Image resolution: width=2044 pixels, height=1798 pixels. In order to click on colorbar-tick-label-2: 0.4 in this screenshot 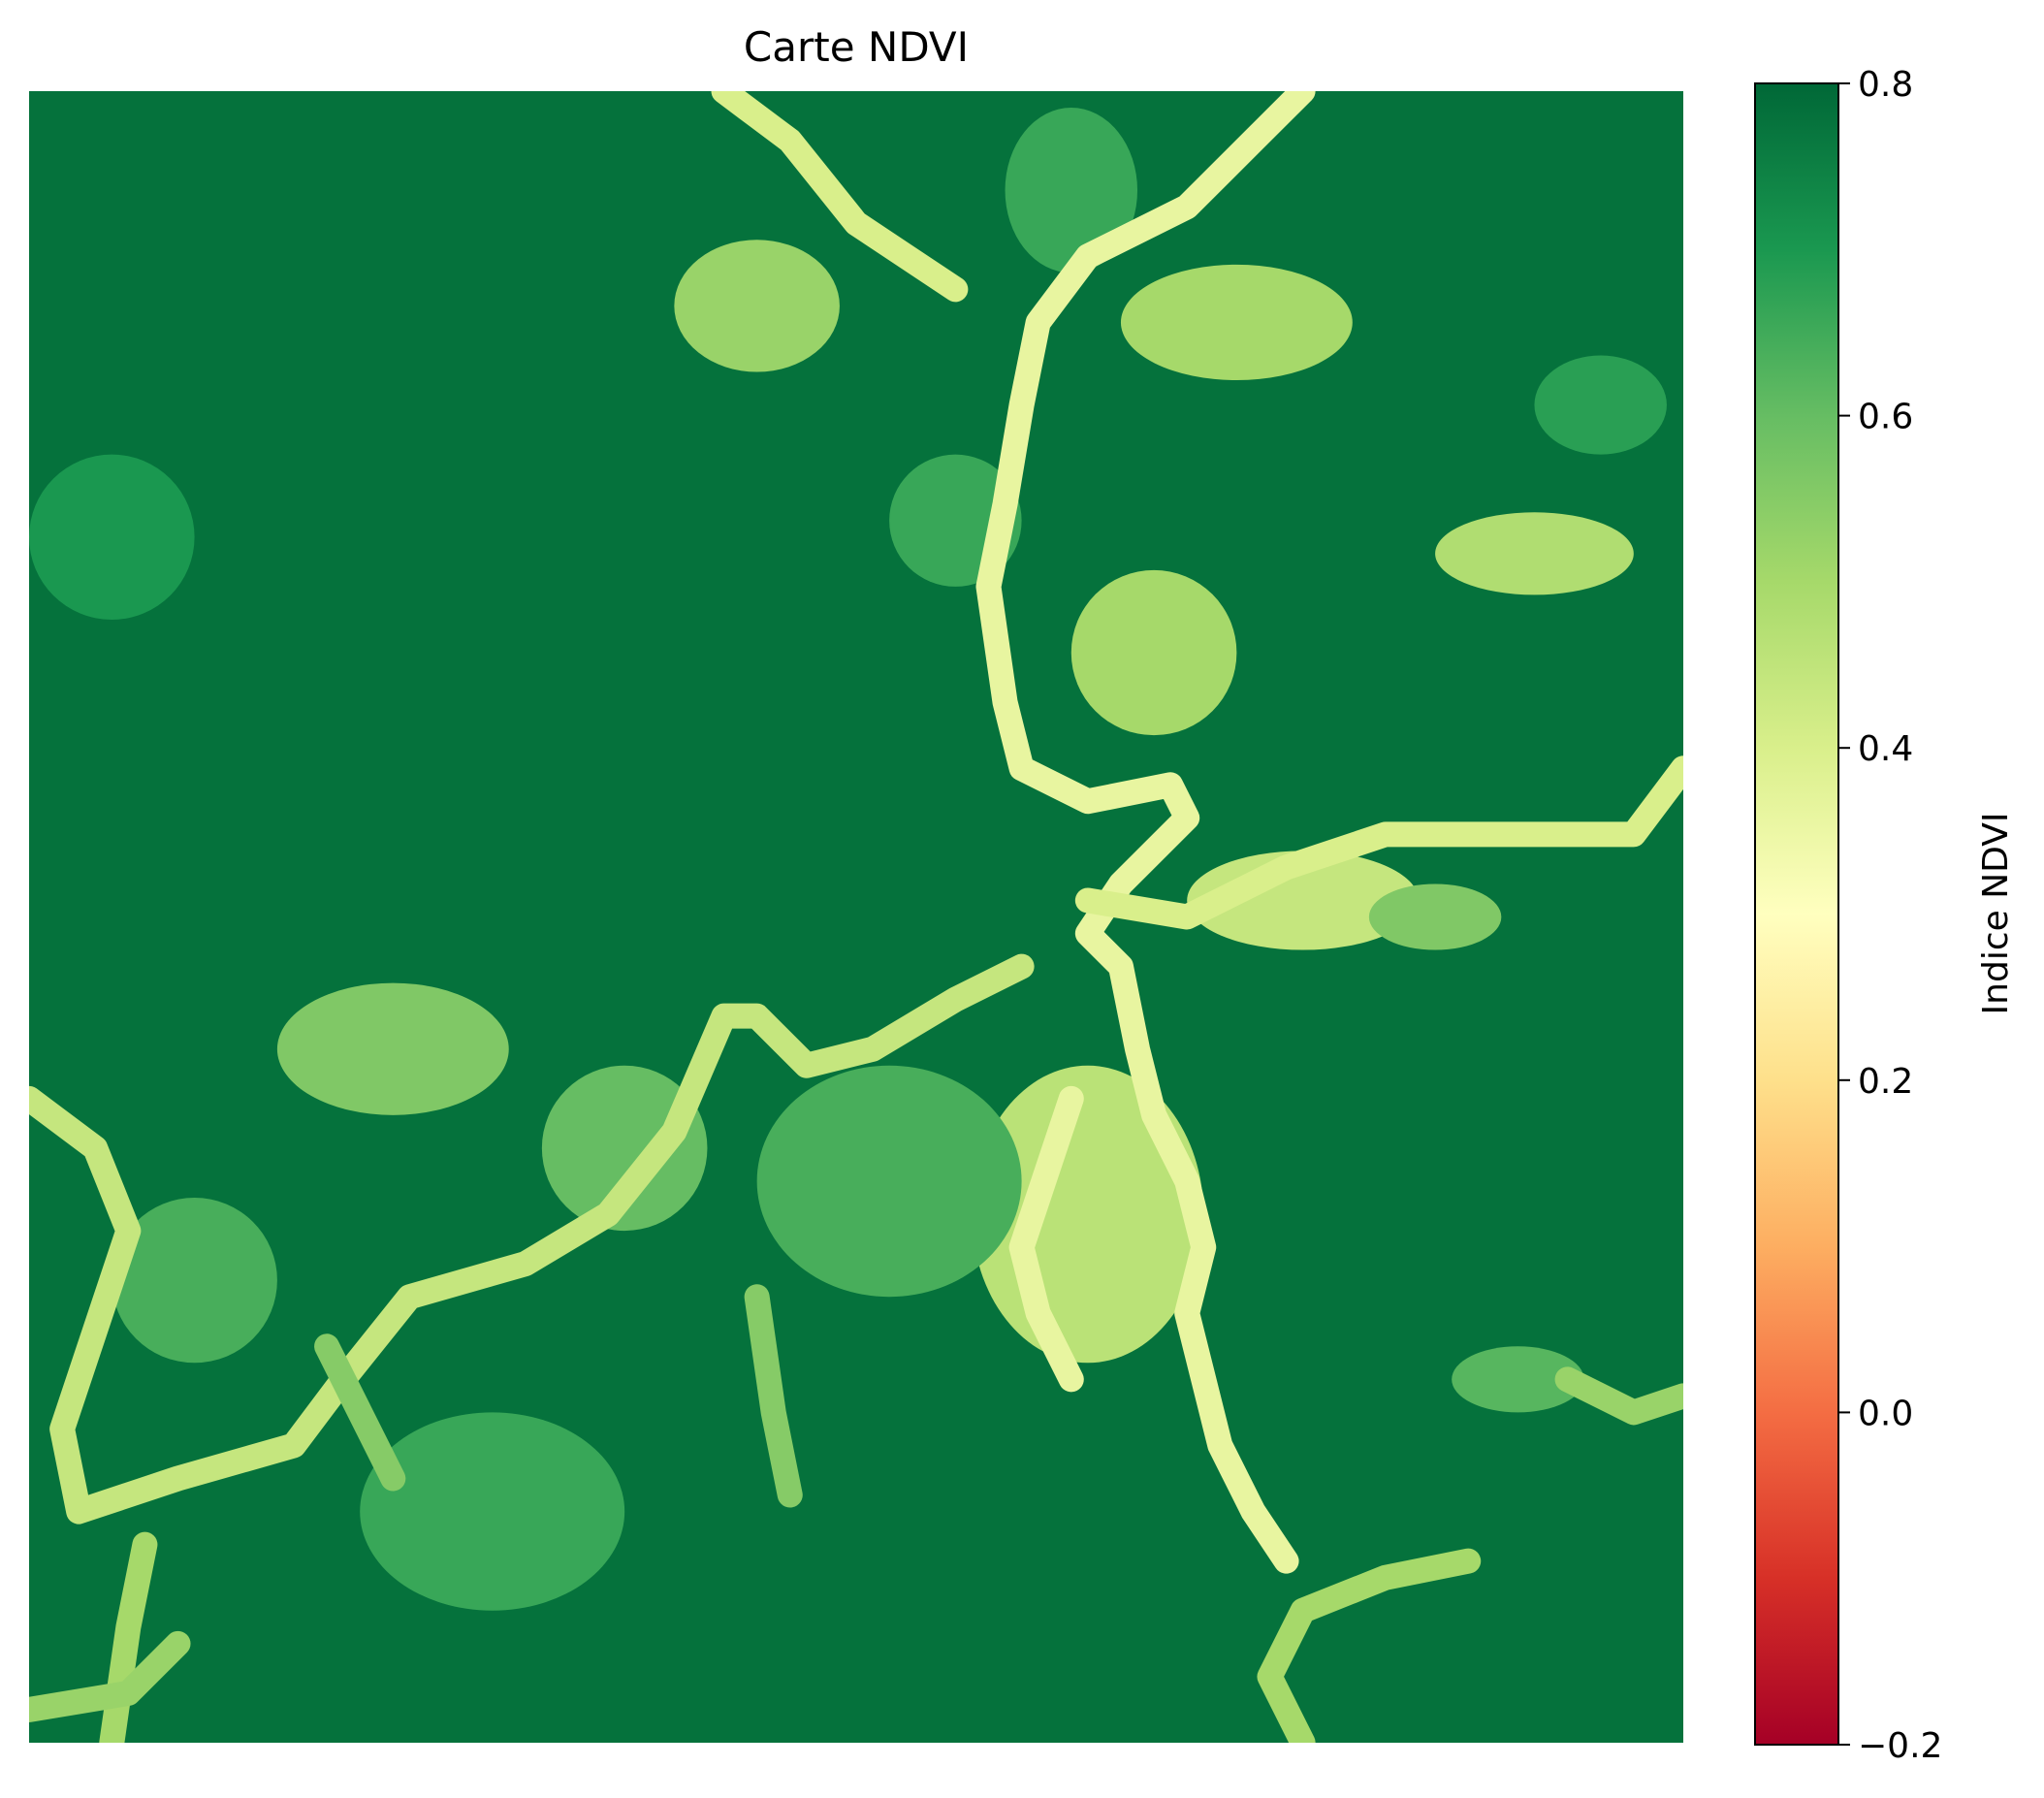, I will do `click(1885, 749)`.